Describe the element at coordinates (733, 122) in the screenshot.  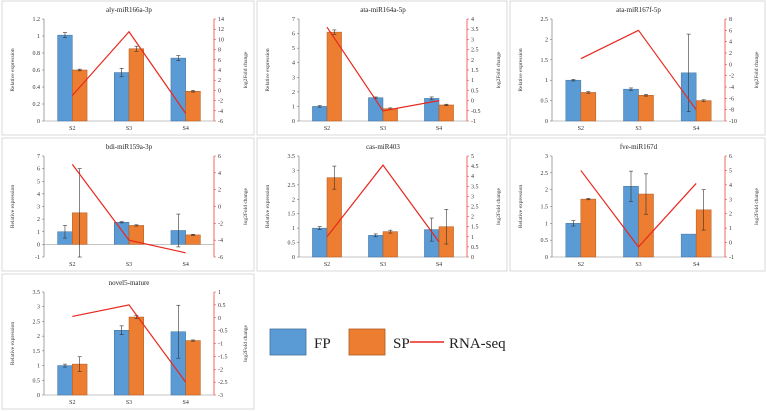
I see `right-tick-label: -10` at that location.